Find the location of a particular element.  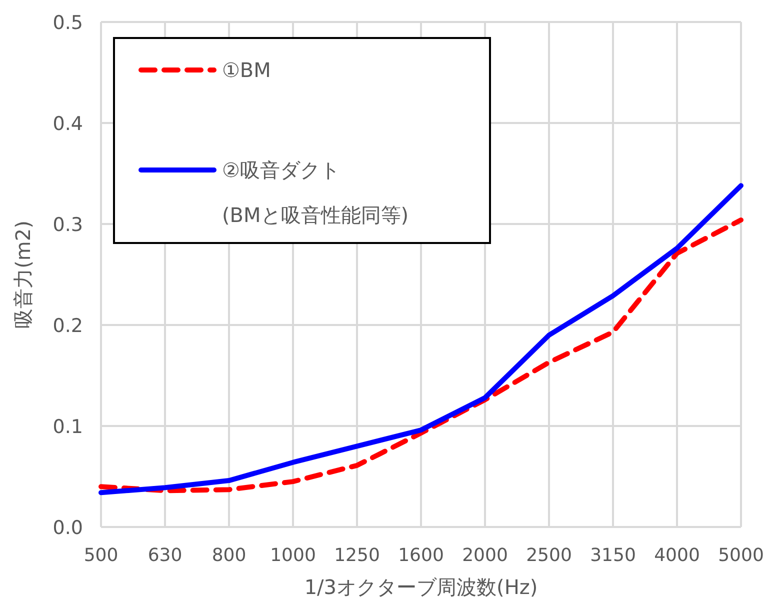

y-axis-title: 吸音力(m2) is located at coordinates (23, 274).